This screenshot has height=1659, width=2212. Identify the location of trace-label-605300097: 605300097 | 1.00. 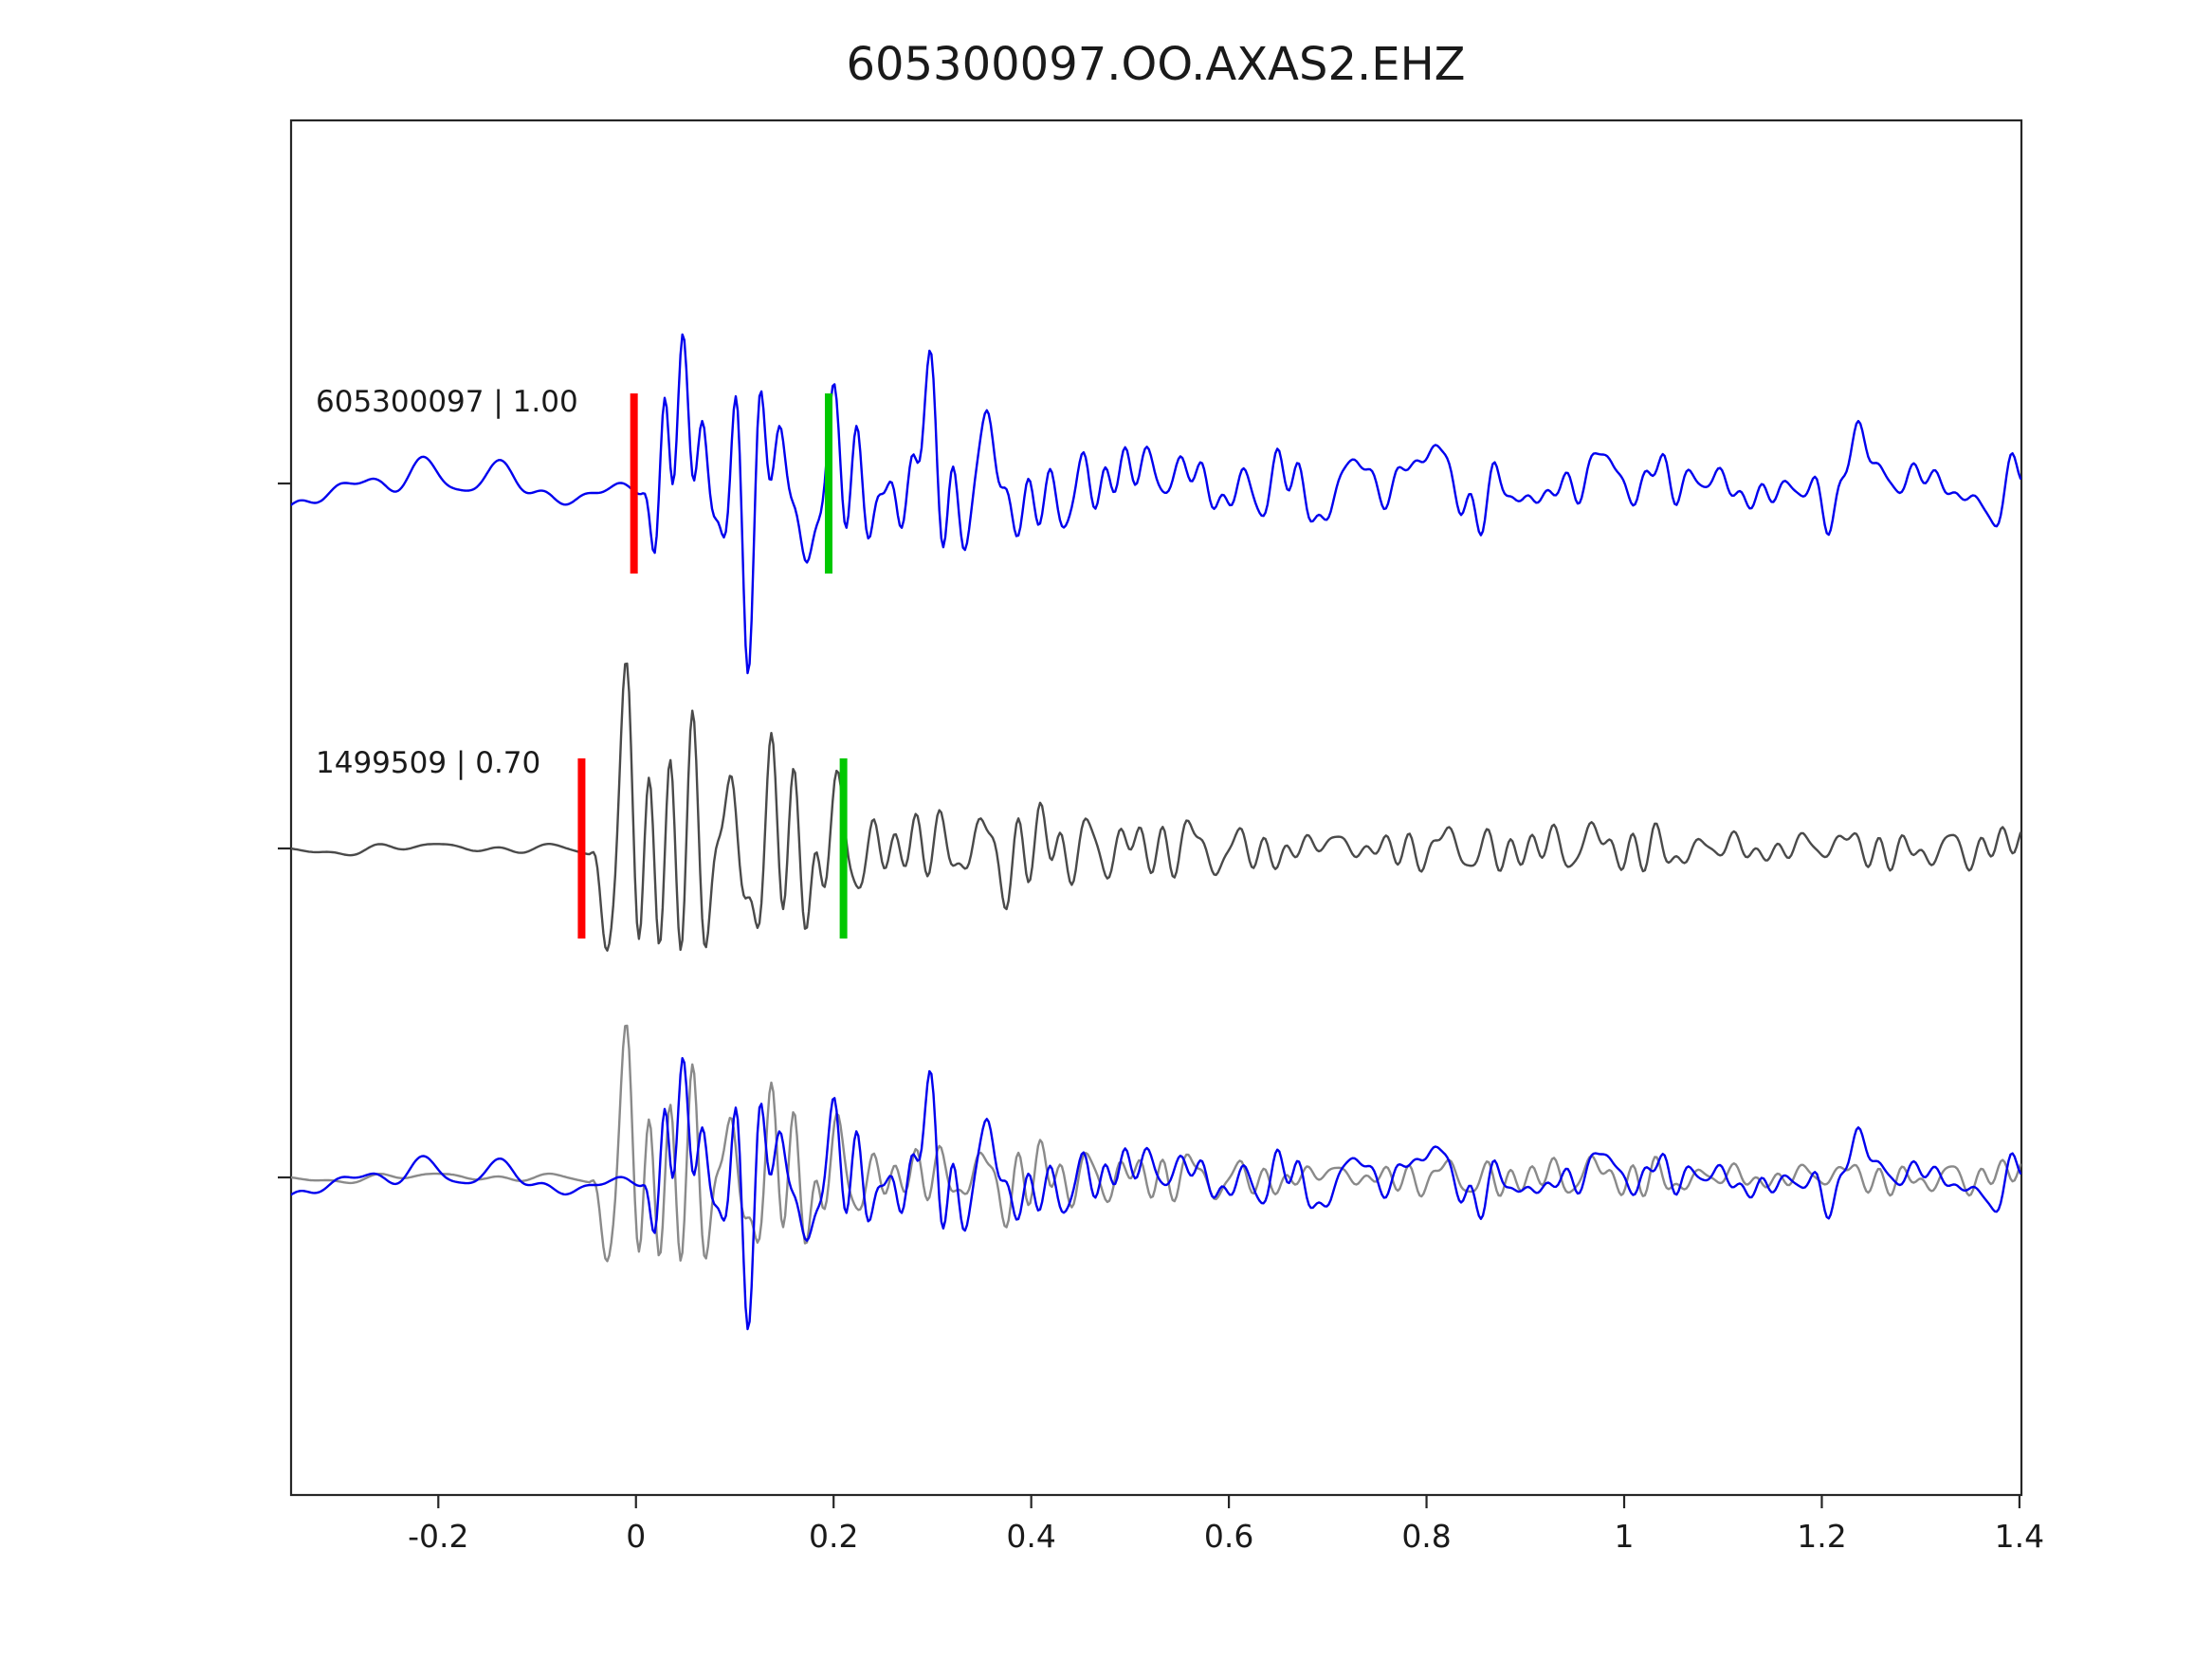
(447, 402).